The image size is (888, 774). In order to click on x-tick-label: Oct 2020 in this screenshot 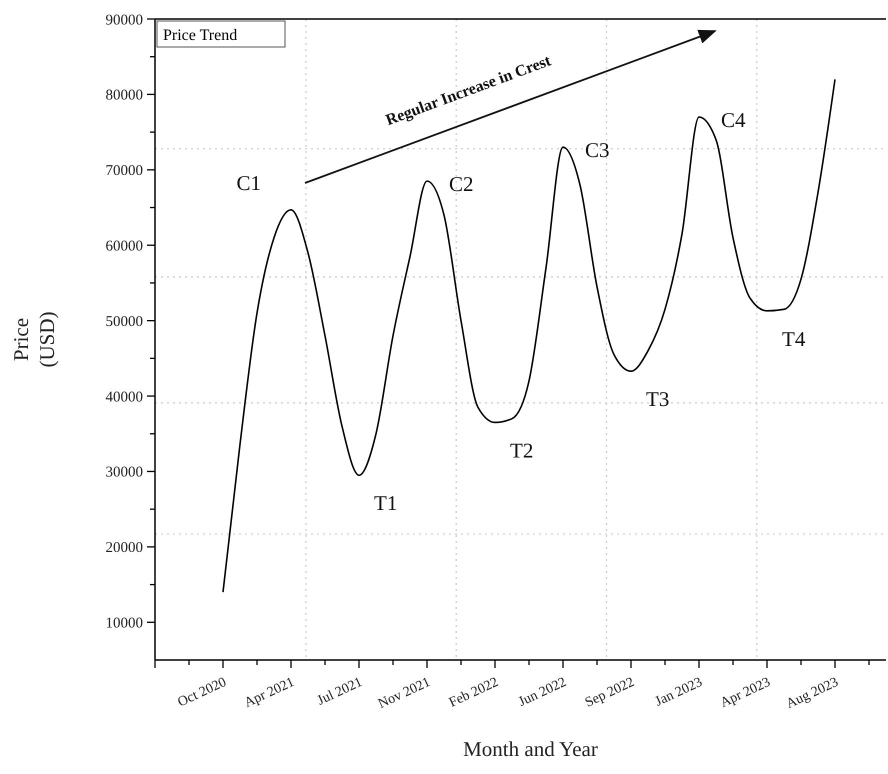, I will do `click(202, 692)`.